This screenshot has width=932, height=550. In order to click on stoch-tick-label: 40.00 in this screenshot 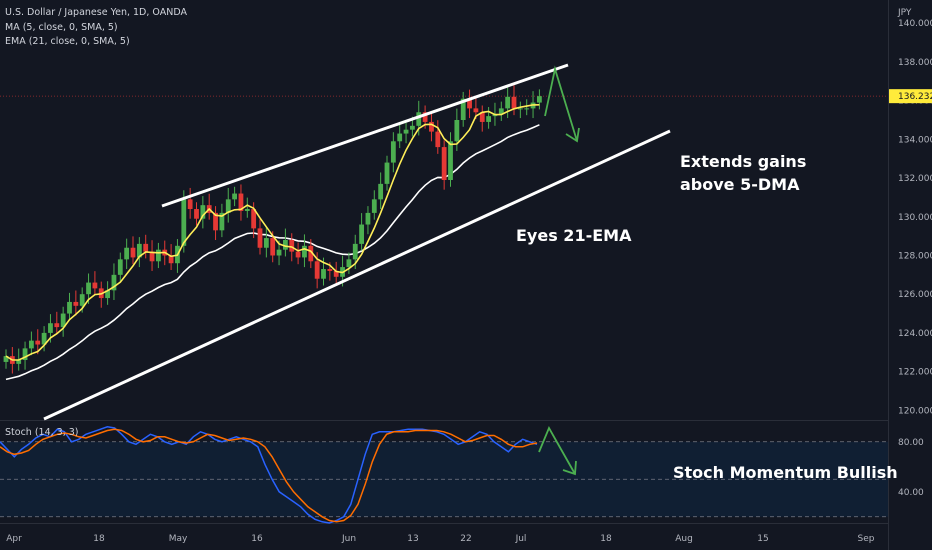, I will do `click(911, 493)`.